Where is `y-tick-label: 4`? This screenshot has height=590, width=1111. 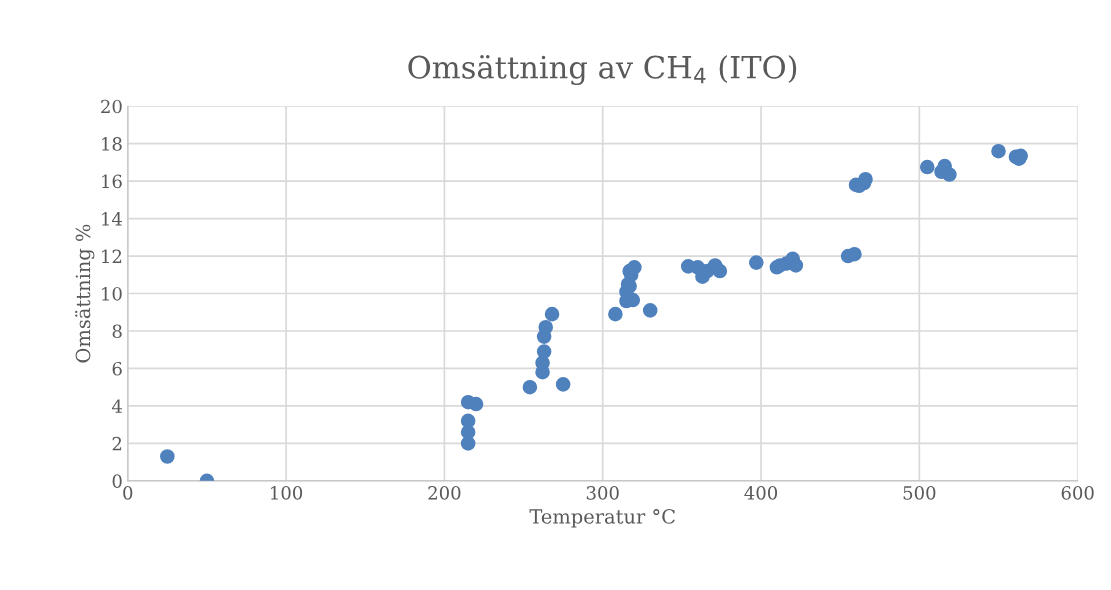 y-tick-label: 4 is located at coordinates (116, 406).